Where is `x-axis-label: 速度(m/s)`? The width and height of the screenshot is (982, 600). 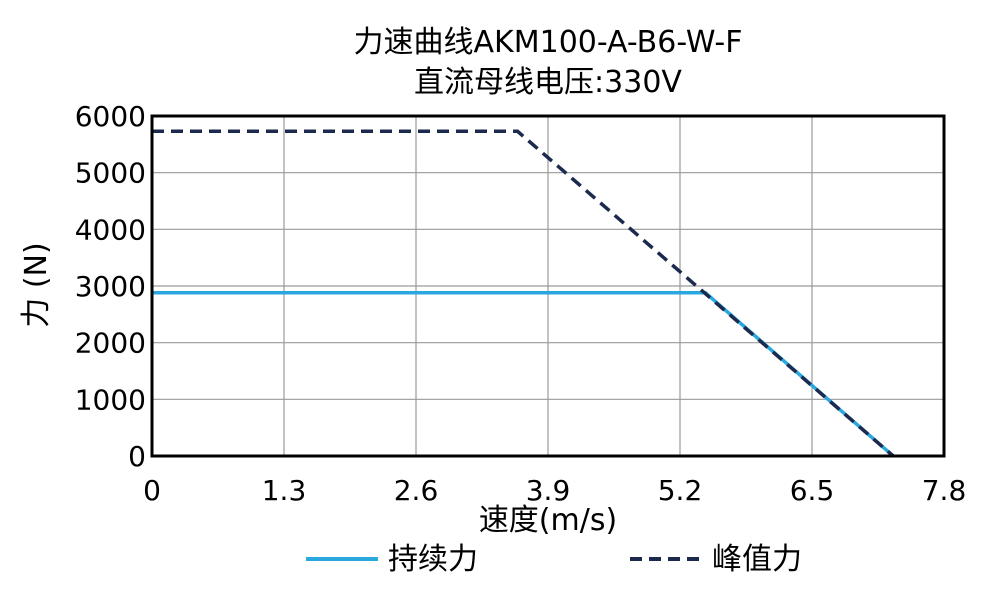
x-axis-label: 速度(m/s) is located at coordinates (548, 520).